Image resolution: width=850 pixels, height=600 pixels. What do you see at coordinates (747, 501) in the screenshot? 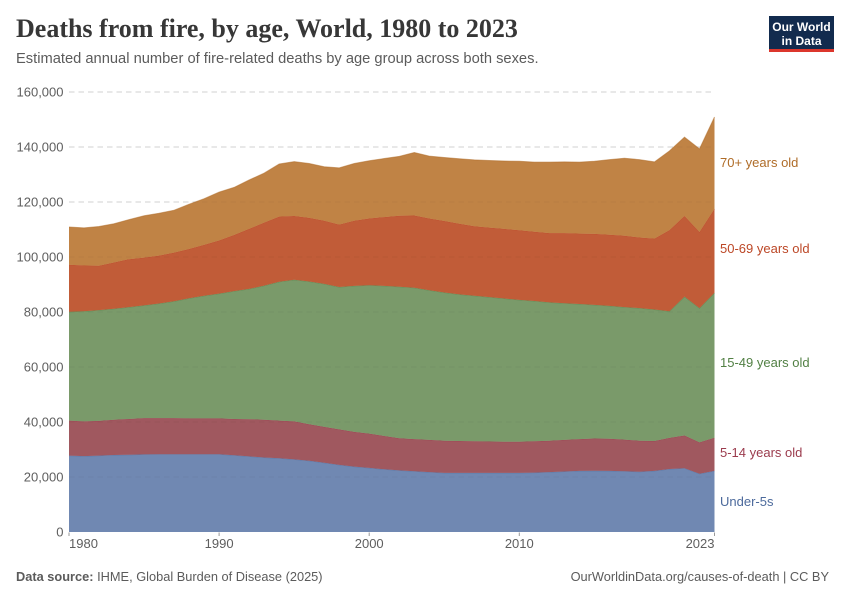
I see `svg-text: Under-5s` at bounding box center [747, 501].